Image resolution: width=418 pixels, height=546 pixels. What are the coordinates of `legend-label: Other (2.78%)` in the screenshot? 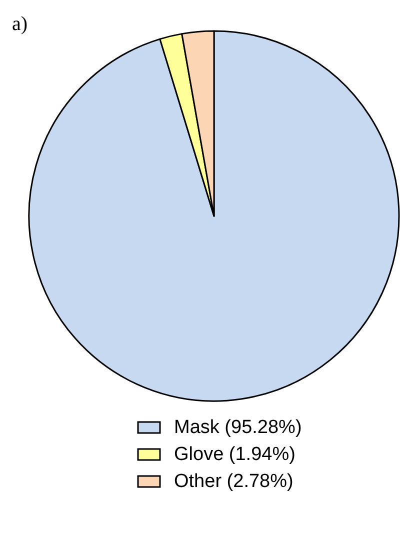 It's located at (234, 481).